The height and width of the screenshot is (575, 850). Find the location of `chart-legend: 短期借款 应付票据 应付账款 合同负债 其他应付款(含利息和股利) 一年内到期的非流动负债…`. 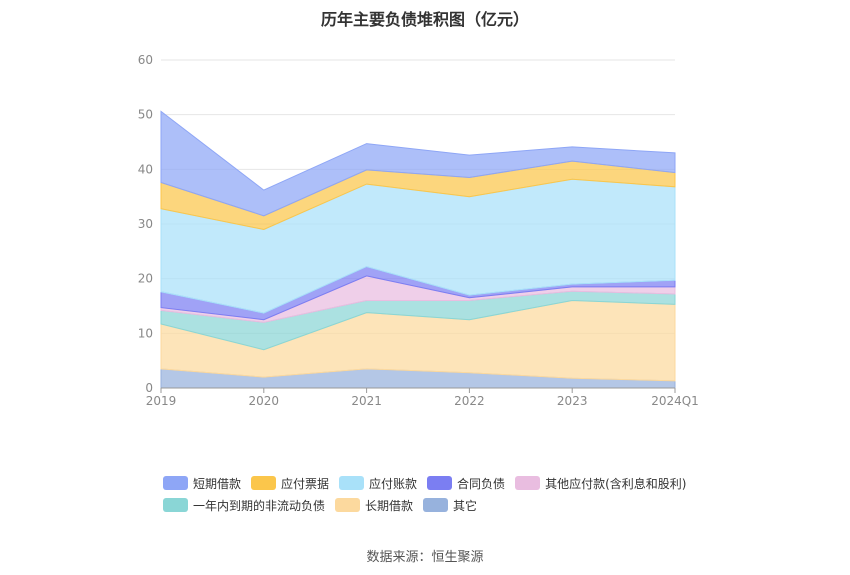

chart-legend: 短期借款 应付票据 应付账款 合同负债 其他应付款(含利息和股利) 一年内到期的非流动负债… is located at coordinates (443, 494).